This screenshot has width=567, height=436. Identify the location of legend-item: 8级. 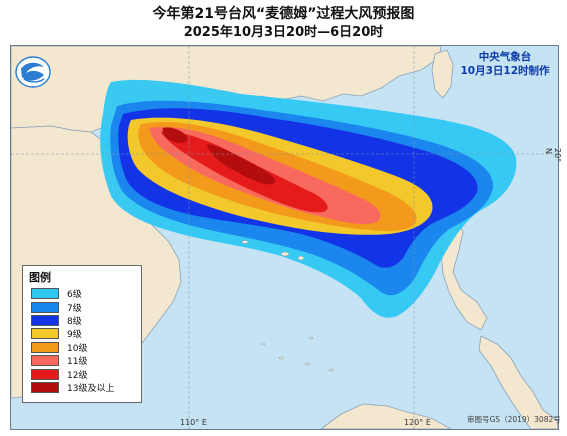
(82, 320).